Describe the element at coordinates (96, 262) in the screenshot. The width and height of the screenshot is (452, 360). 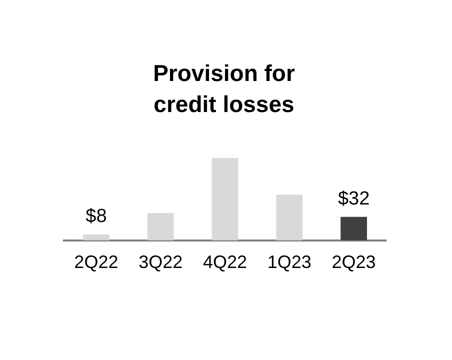
I see `x-tick-label: 2Q22` at that location.